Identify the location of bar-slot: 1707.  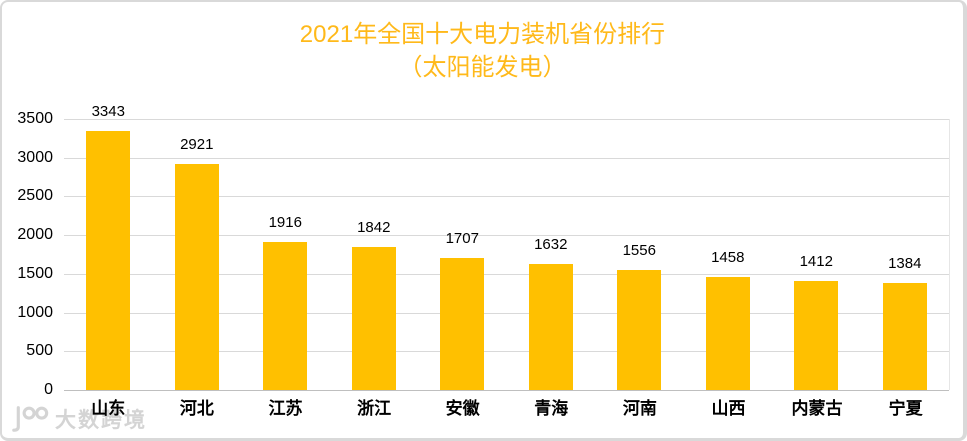
(462, 254).